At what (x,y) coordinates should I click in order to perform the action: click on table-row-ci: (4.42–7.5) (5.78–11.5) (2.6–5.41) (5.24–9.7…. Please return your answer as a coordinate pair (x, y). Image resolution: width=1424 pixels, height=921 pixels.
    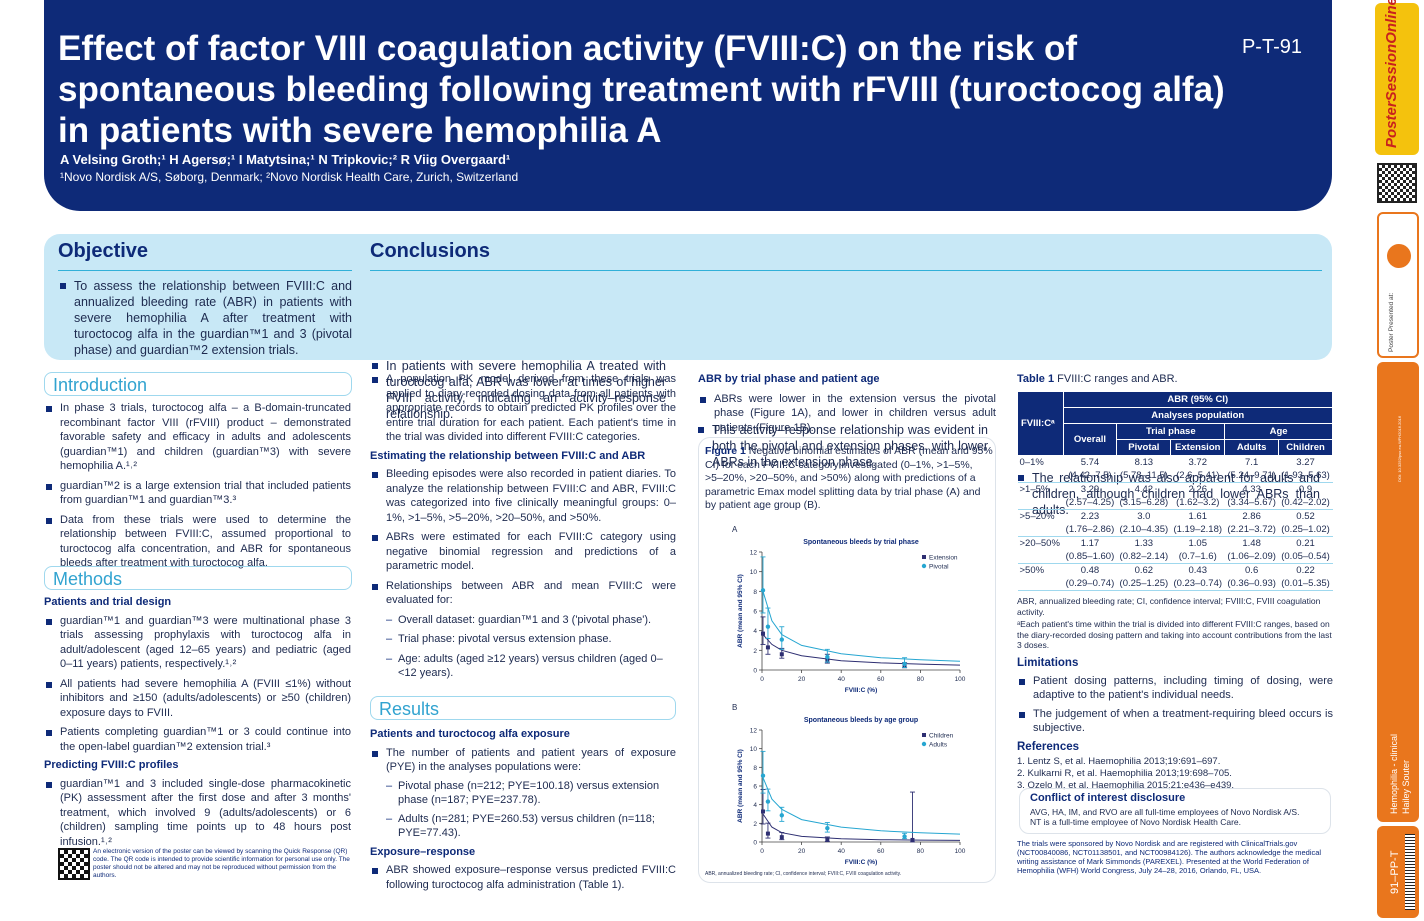
    Looking at the image, I should click on (1175, 476).